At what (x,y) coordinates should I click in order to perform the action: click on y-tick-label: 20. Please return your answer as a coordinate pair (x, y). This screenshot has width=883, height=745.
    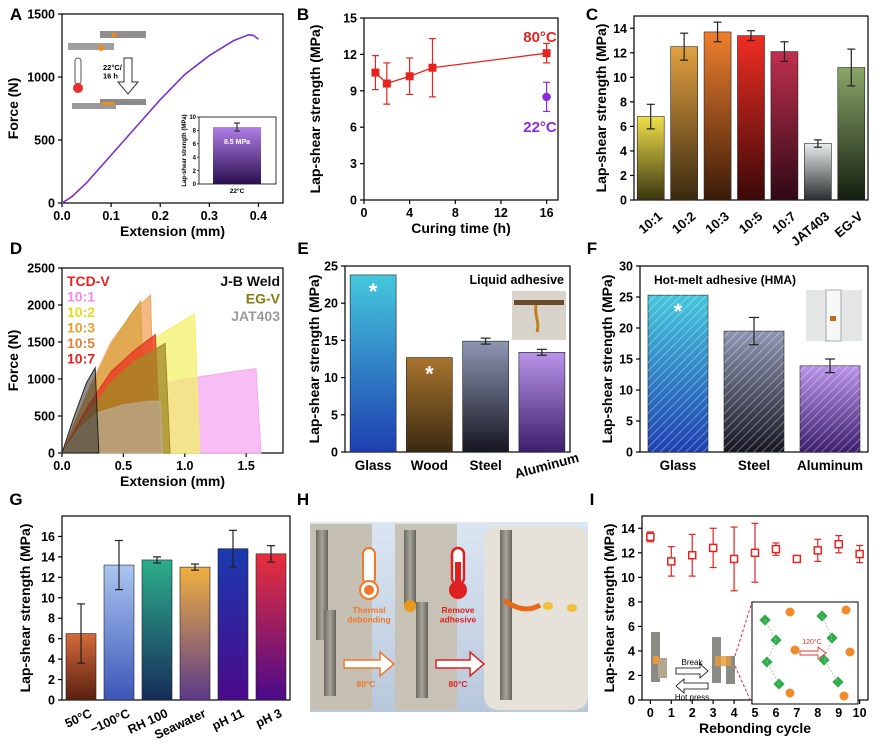
    Looking at the image, I should click on (331, 304).